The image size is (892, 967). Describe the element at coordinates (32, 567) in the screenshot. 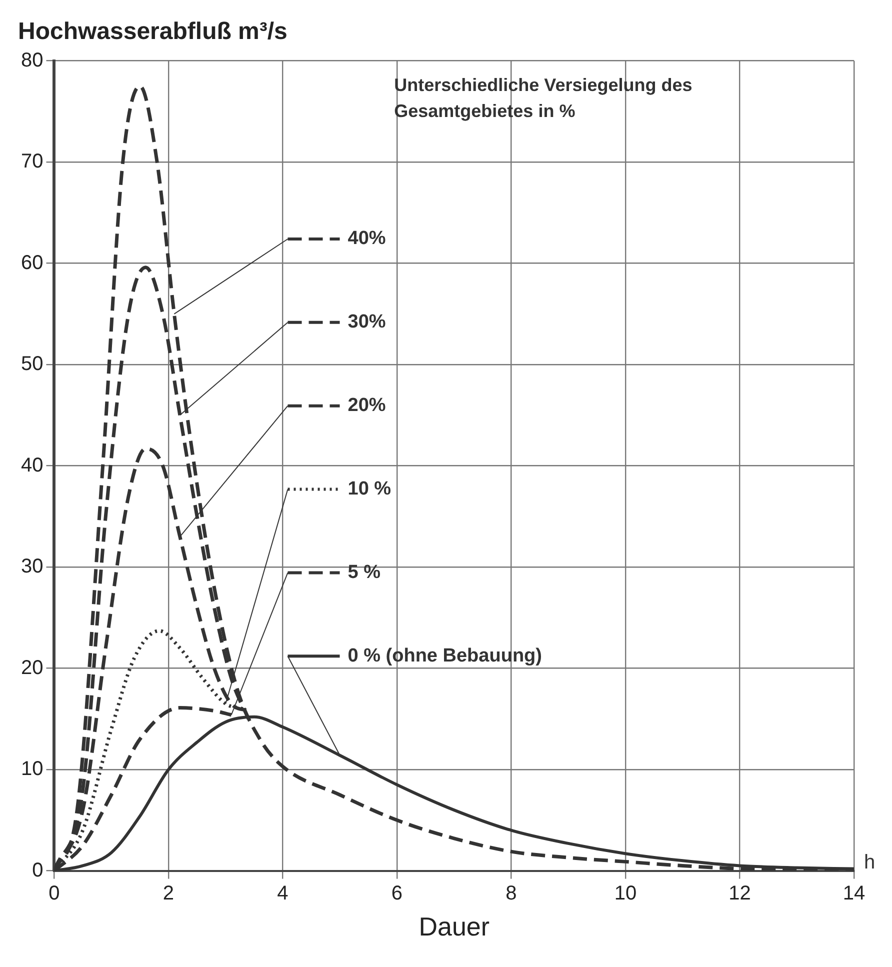

I see `y-tick-label: 30` at that location.